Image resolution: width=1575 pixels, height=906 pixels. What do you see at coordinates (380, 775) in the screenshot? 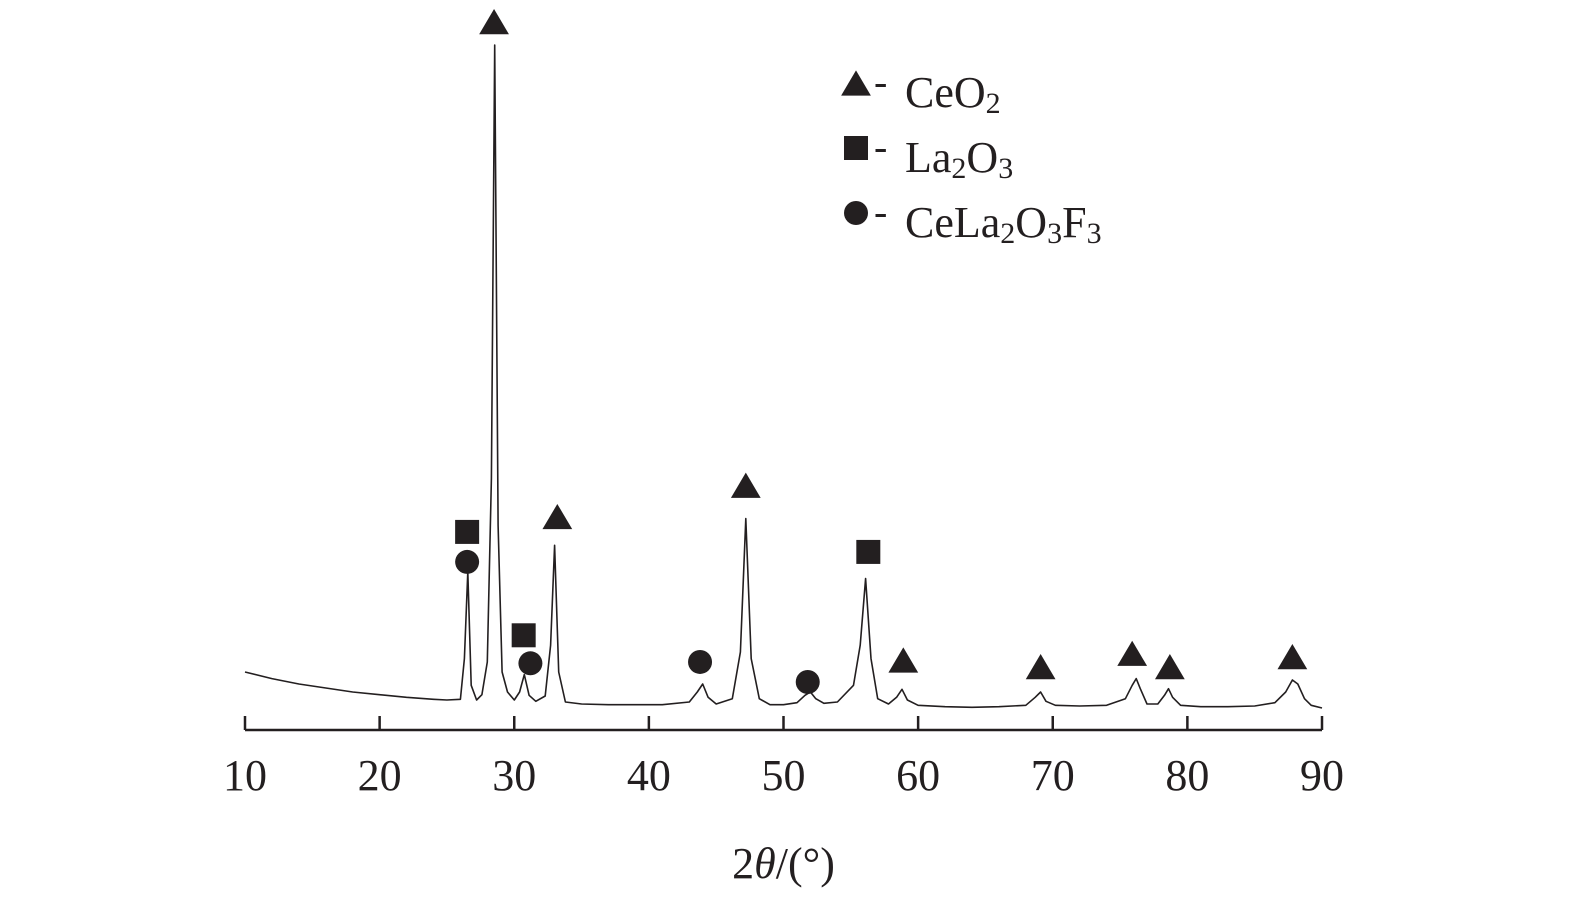
I see `x-tick-label: 20` at bounding box center [380, 775].